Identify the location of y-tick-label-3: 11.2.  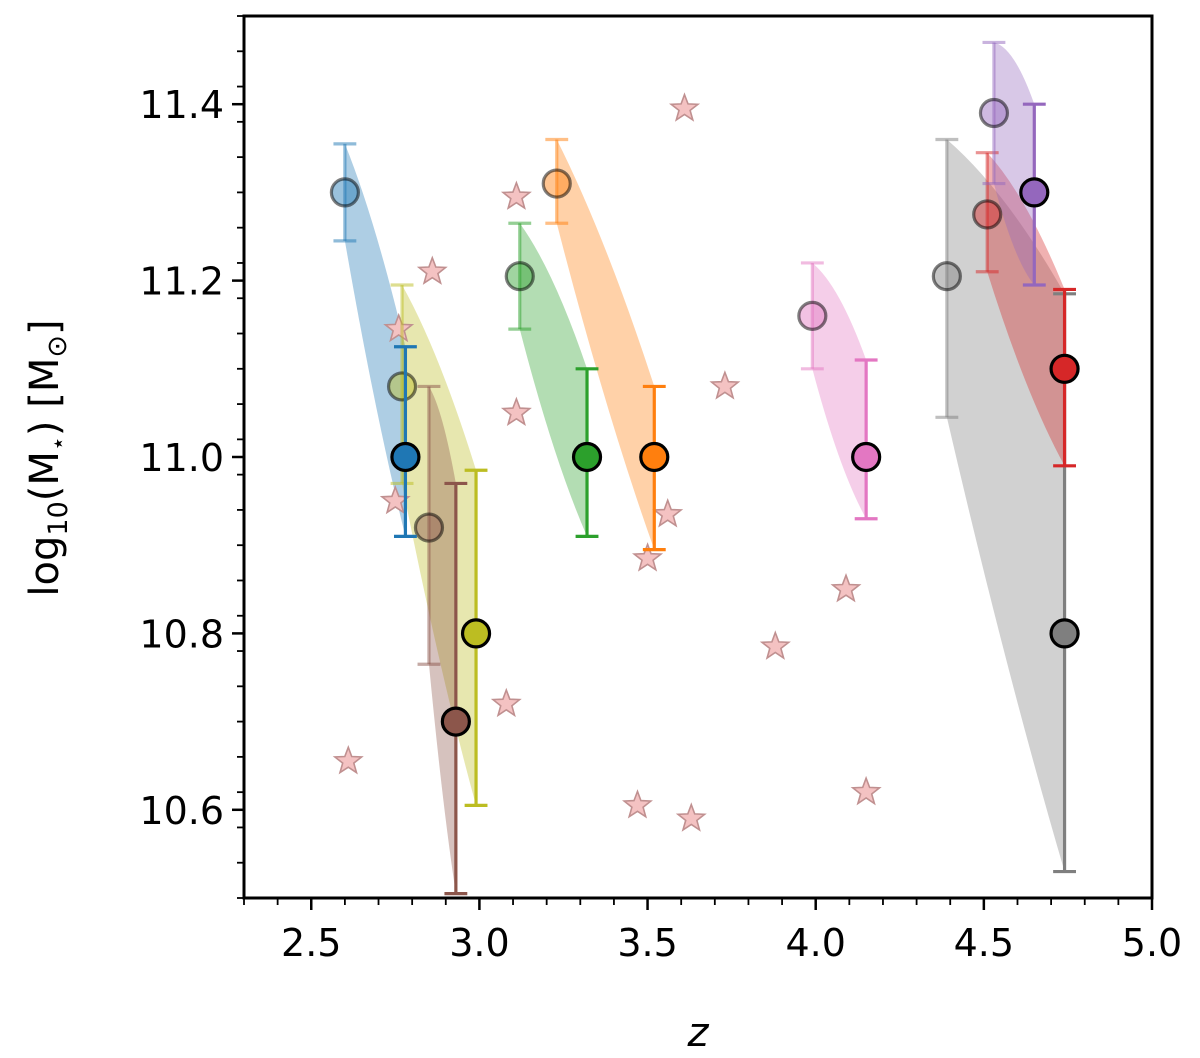
(181, 282).